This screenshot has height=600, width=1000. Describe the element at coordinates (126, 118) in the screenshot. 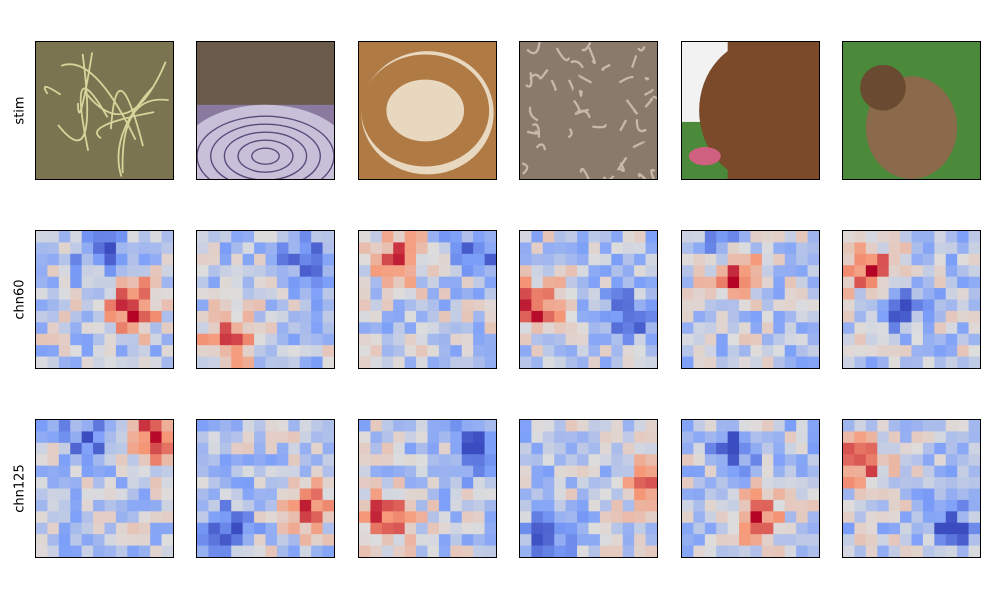

I see `worm-shape` at that location.